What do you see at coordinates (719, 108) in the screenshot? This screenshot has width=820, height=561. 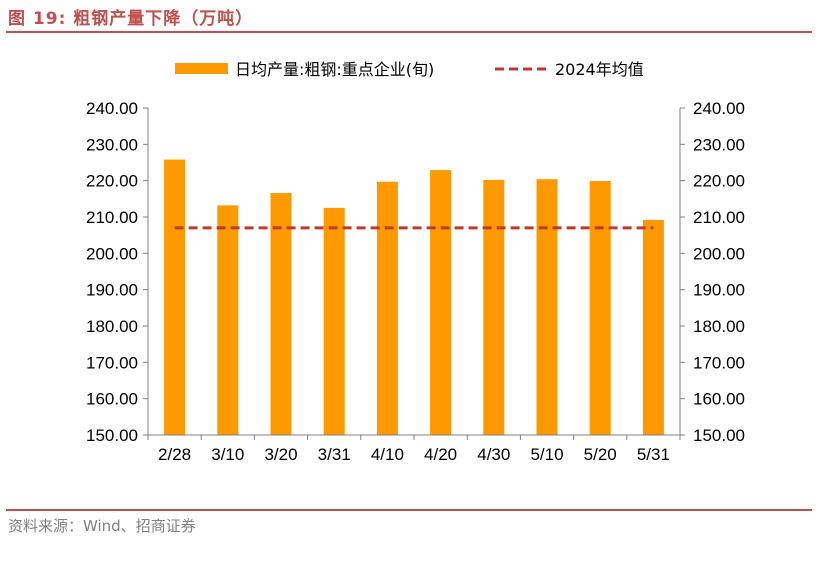 I see `y2-tick-label: 240.00` at bounding box center [719, 108].